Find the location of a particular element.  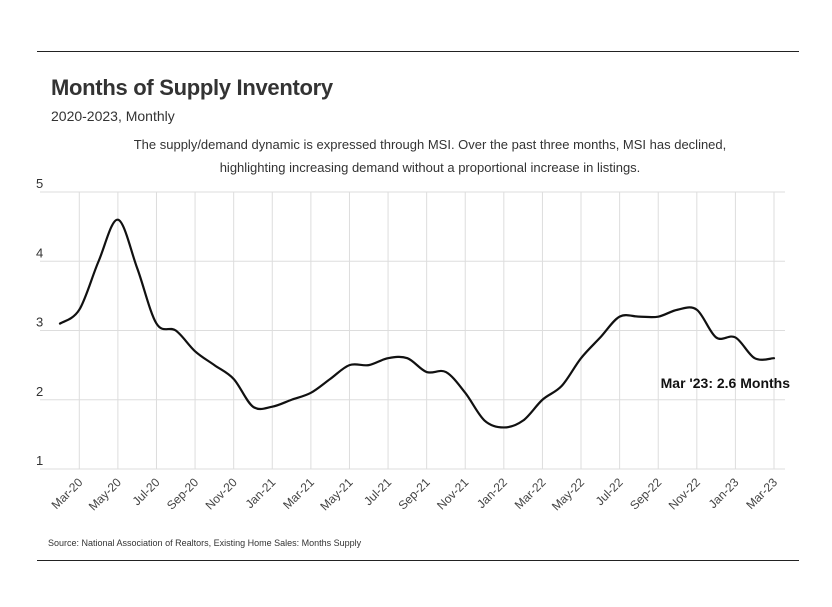

y-tick-label: 5 is located at coordinates (39, 183).